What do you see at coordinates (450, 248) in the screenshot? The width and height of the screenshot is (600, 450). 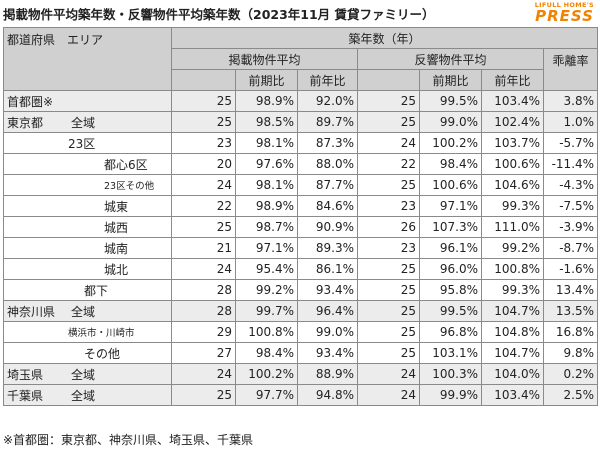 I see `response-mom-cell: 96.1%` at bounding box center [450, 248].